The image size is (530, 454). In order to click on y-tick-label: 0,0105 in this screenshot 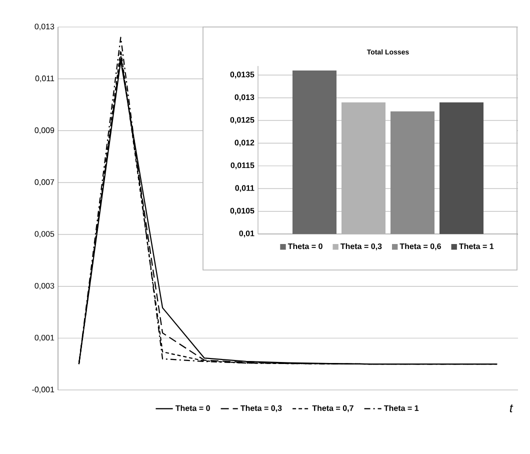, I will do `click(242, 211)`.